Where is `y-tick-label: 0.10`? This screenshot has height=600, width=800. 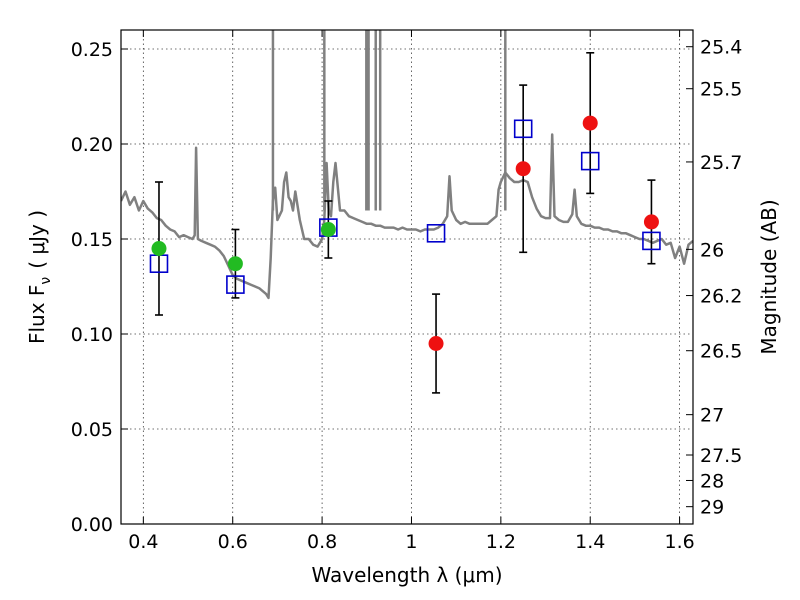
y-tick-label: 0.10 is located at coordinates (92, 335).